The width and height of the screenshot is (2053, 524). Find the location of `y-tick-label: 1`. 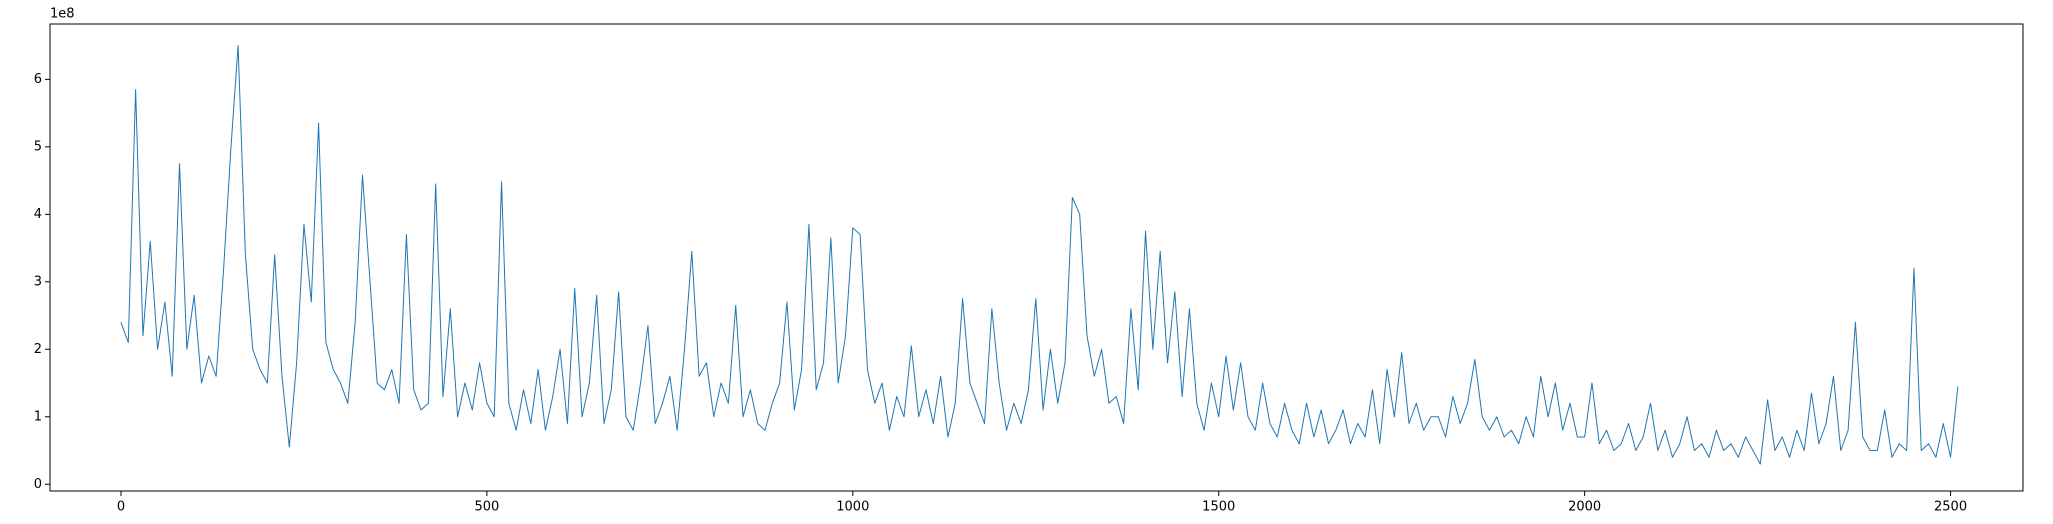

y-tick-label: 1 is located at coordinates (38, 416).